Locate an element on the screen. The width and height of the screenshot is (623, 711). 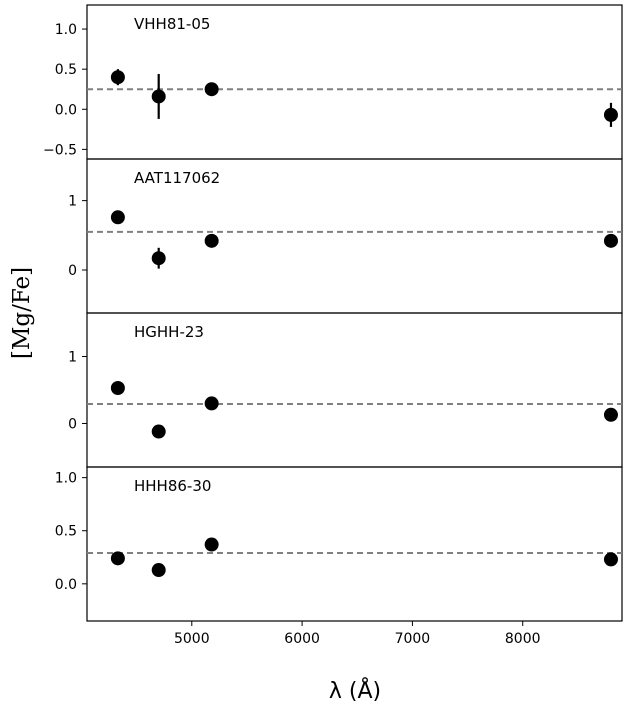
x-axis: 5000 6000 7000 8000 is located at coordinates (357, 634).